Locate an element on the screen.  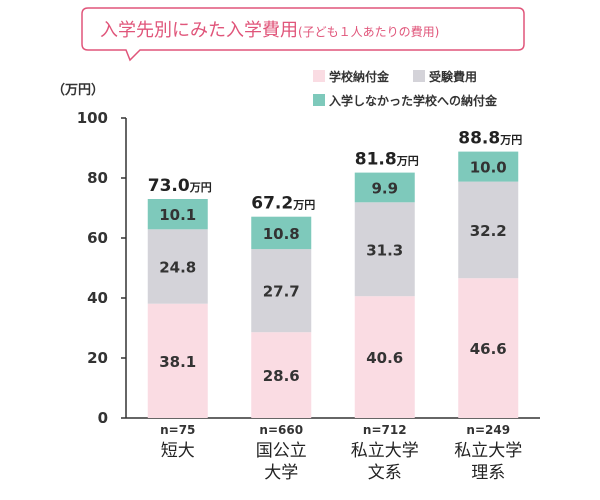
total-value-0: 73.0 is located at coordinates (169, 186).